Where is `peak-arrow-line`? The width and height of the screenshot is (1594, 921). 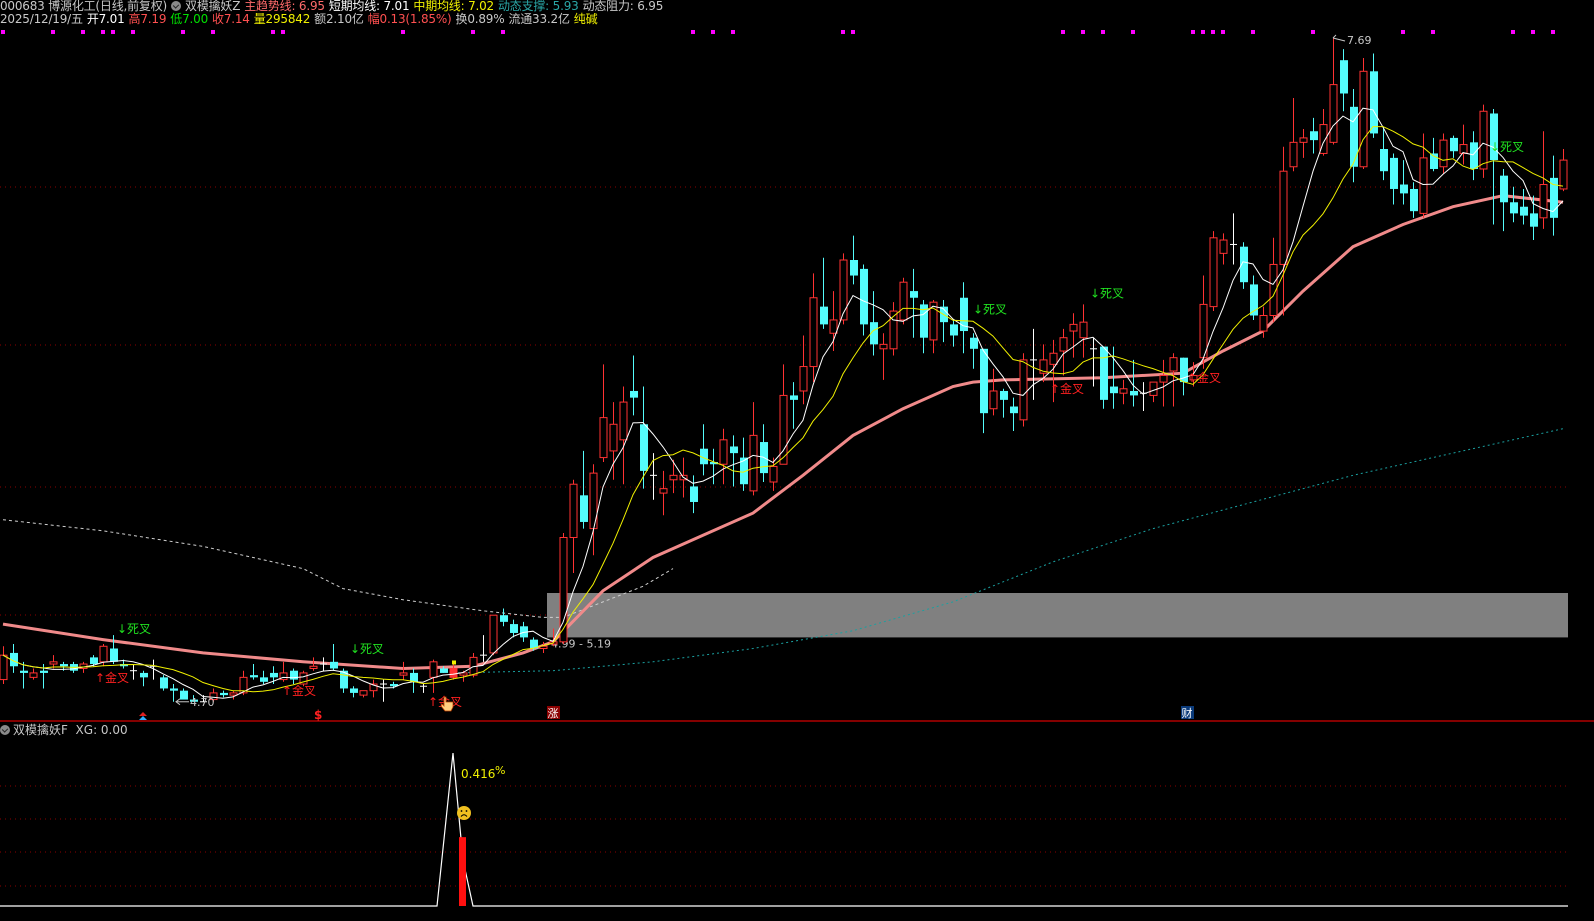 peak-arrow-line is located at coordinates (1339, 39).